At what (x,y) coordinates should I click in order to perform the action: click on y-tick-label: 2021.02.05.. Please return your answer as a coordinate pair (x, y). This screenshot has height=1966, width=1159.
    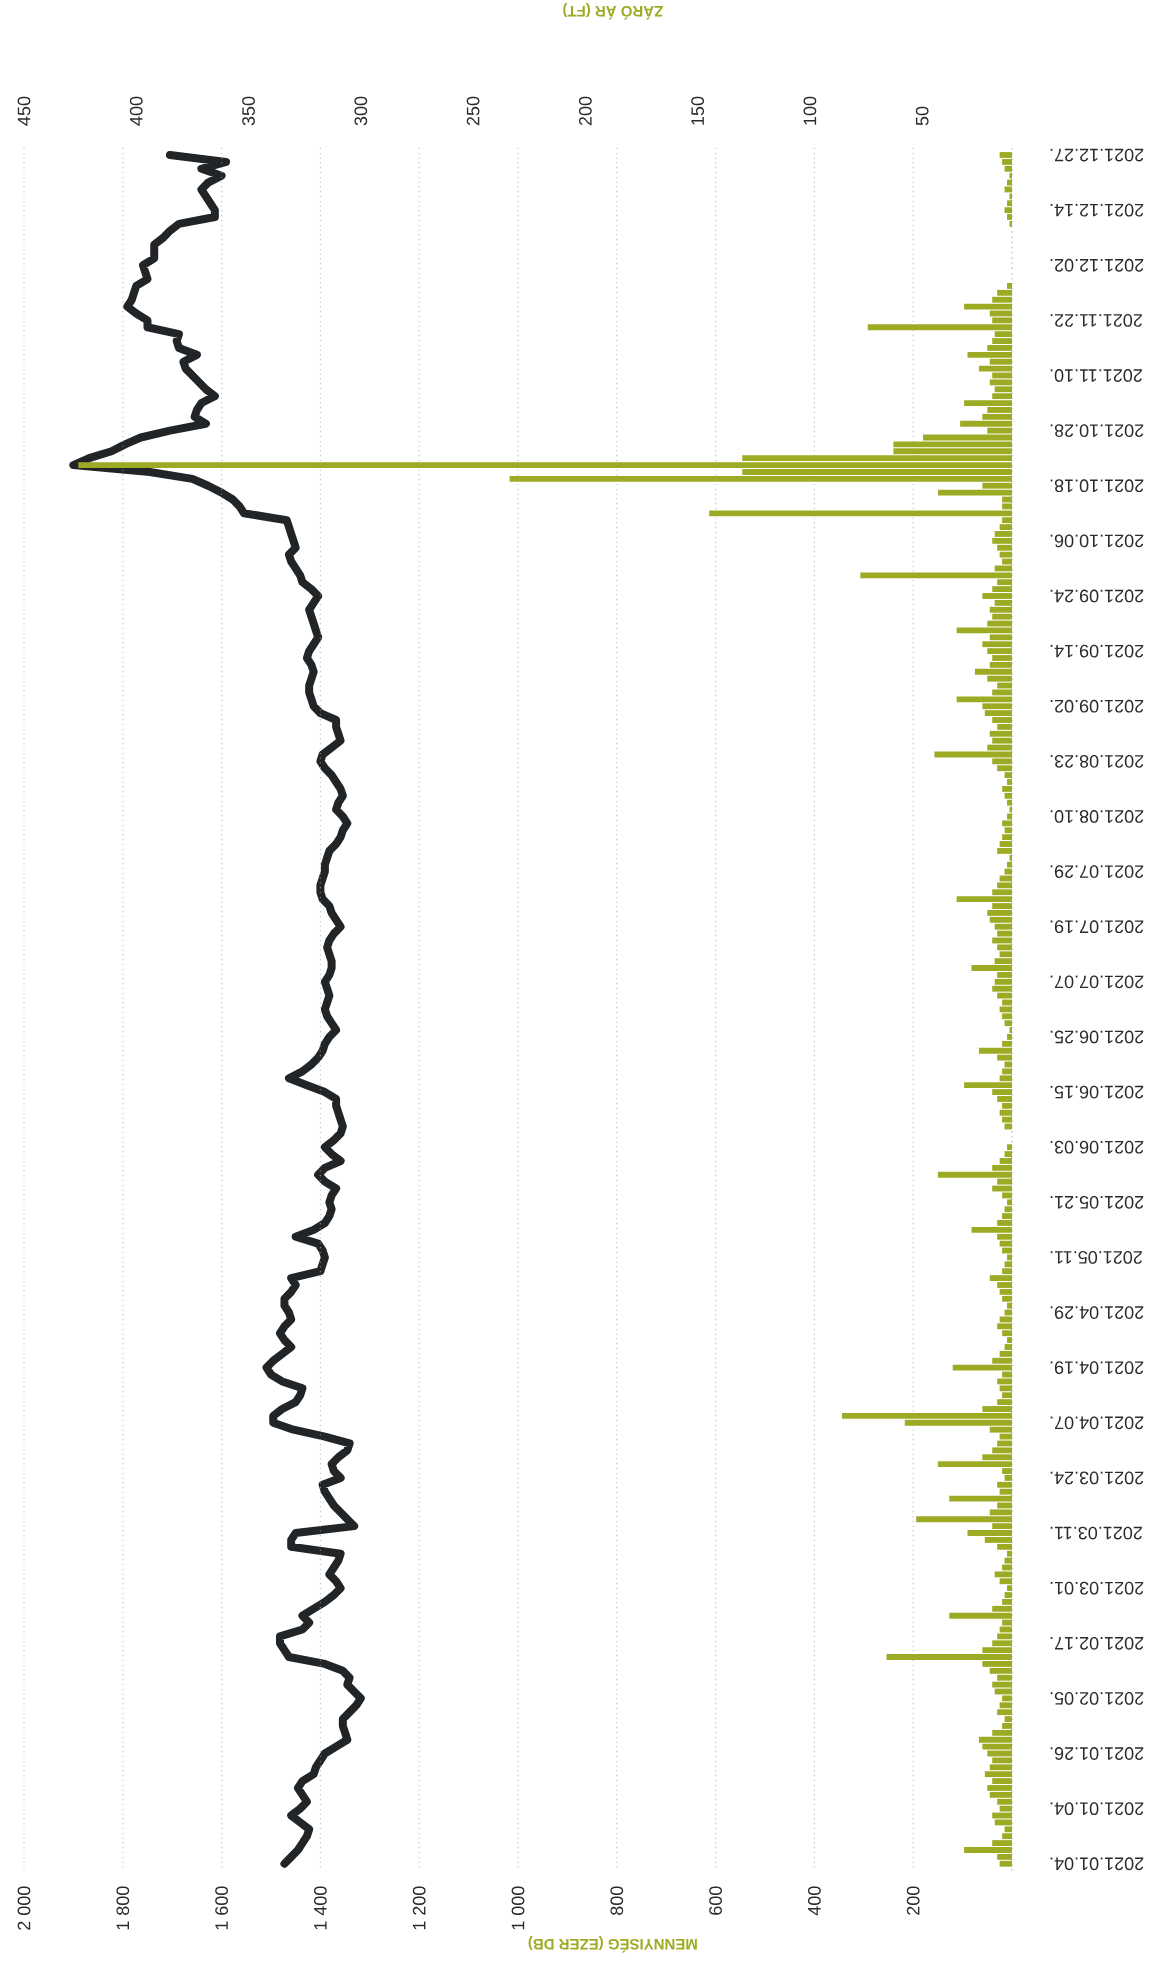
    Looking at the image, I should click on (1097, 1698).